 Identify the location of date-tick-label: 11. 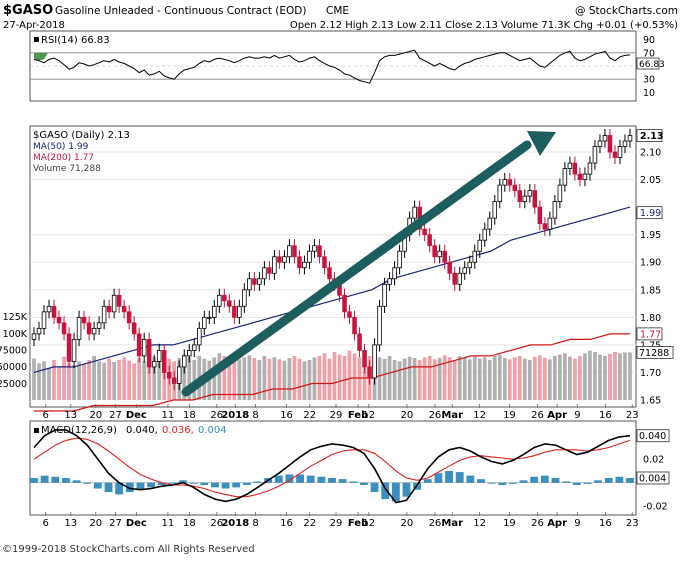
(168, 415).